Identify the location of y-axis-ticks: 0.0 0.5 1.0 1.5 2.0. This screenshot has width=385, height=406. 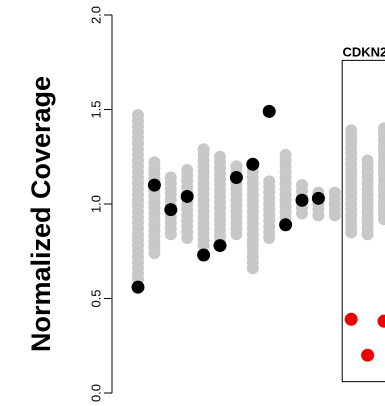
(100, 204).